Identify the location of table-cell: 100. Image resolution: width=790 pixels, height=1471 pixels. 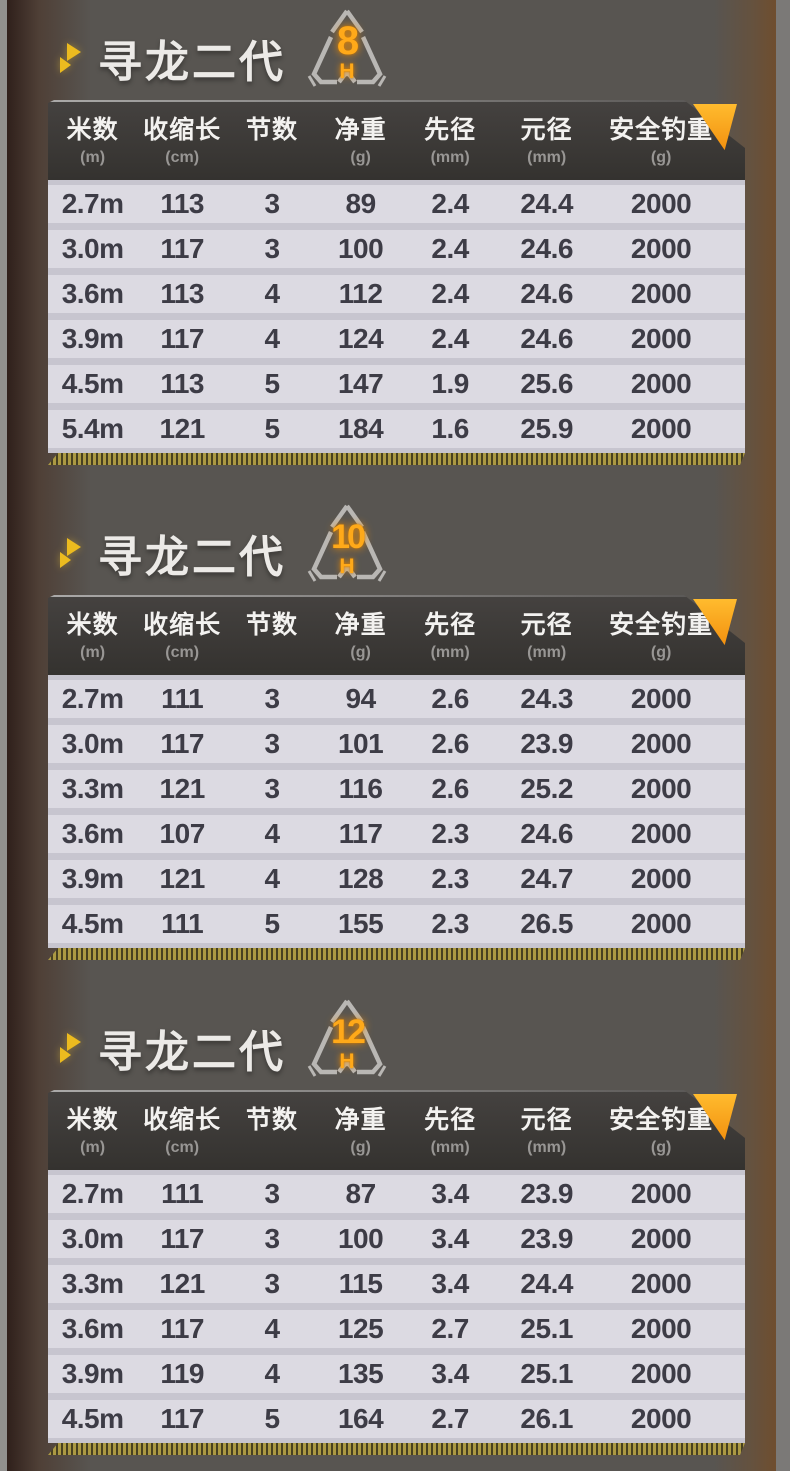
(360, 248).